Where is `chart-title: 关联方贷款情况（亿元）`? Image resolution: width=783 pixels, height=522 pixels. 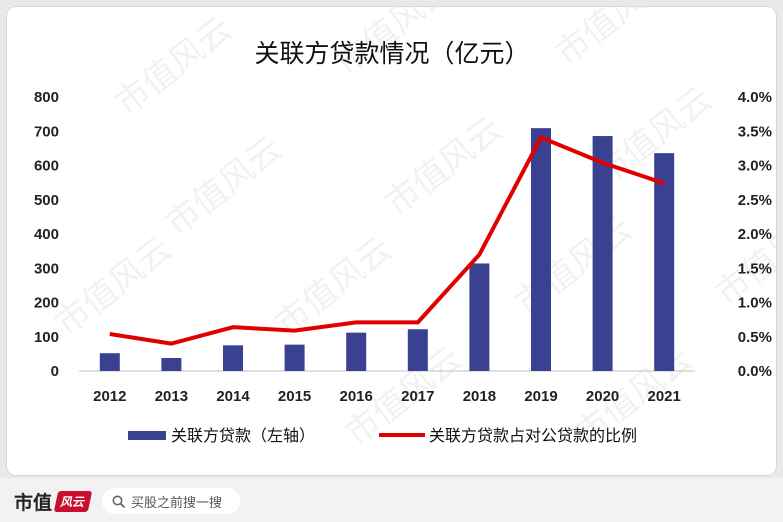 chart-title: 关联方贷款情况（亿元） is located at coordinates (391, 54).